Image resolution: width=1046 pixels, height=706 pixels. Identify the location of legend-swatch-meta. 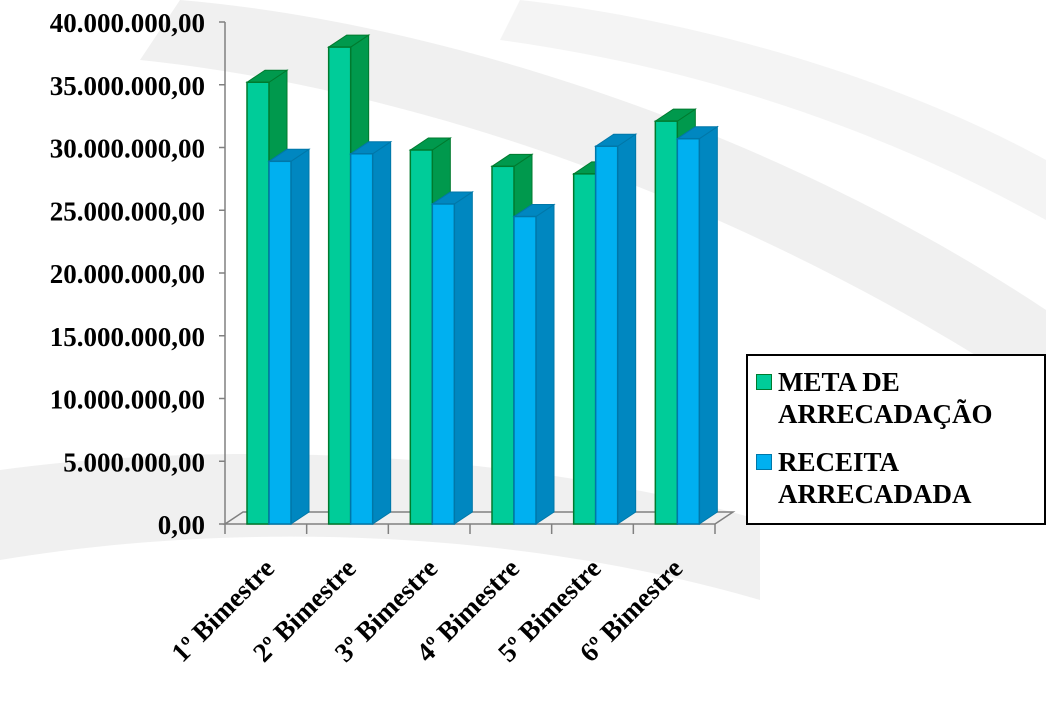
(764, 382).